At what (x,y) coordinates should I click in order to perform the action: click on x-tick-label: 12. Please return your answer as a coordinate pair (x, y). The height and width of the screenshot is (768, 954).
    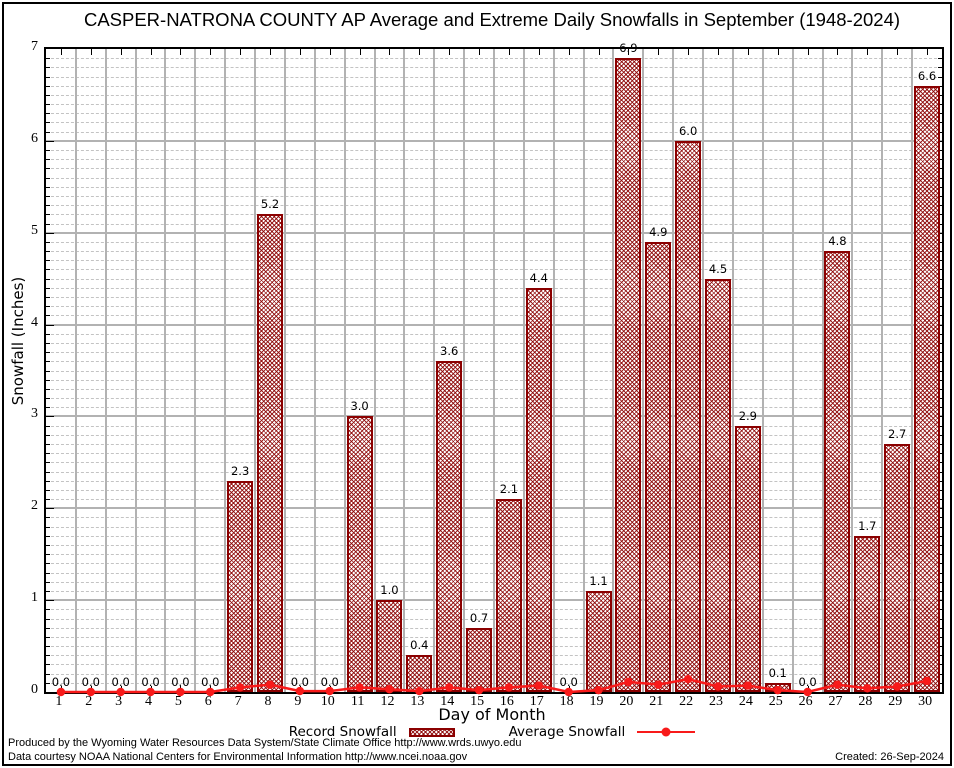
    Looking at the image, I should click on (387, 701).